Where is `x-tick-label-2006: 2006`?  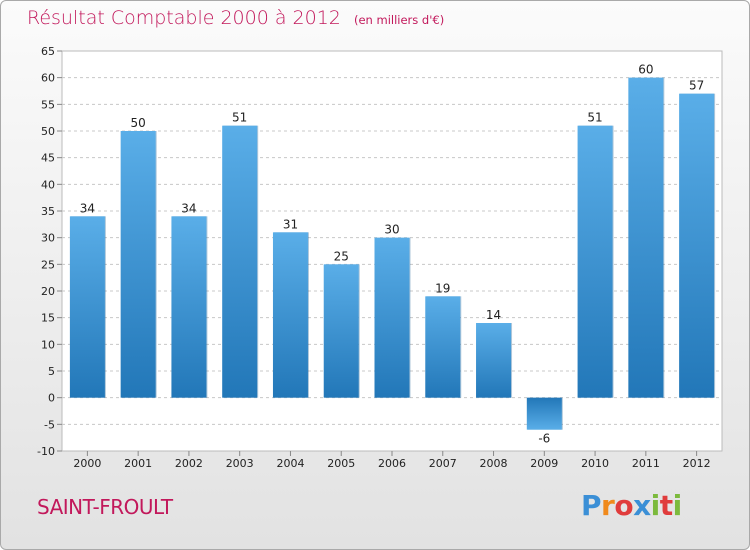 x-tick-label-2006: 2006 is located at coordinates (392, 463).